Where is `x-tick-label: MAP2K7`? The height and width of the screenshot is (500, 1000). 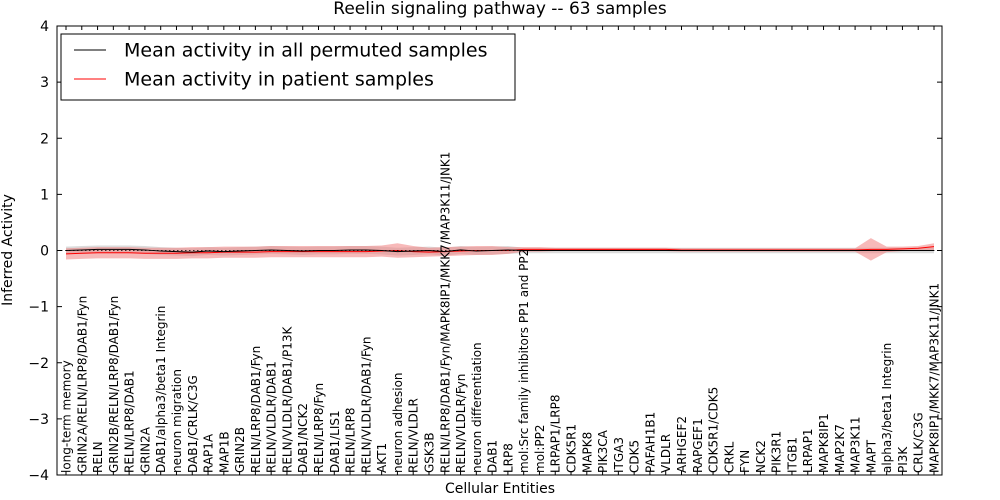
x-tick-label: MAP2K7 is located at coordinates (840, 448).